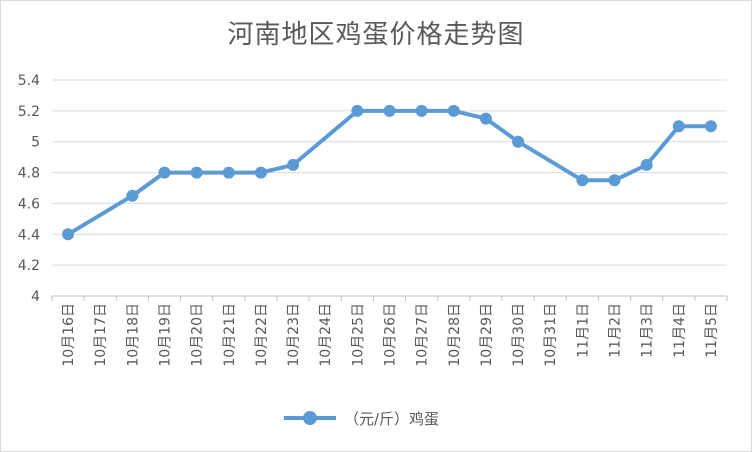 The height and width of the screenshot is (452, 752). I want to click on x-tick-label: 10月31日, so click(551, 335).